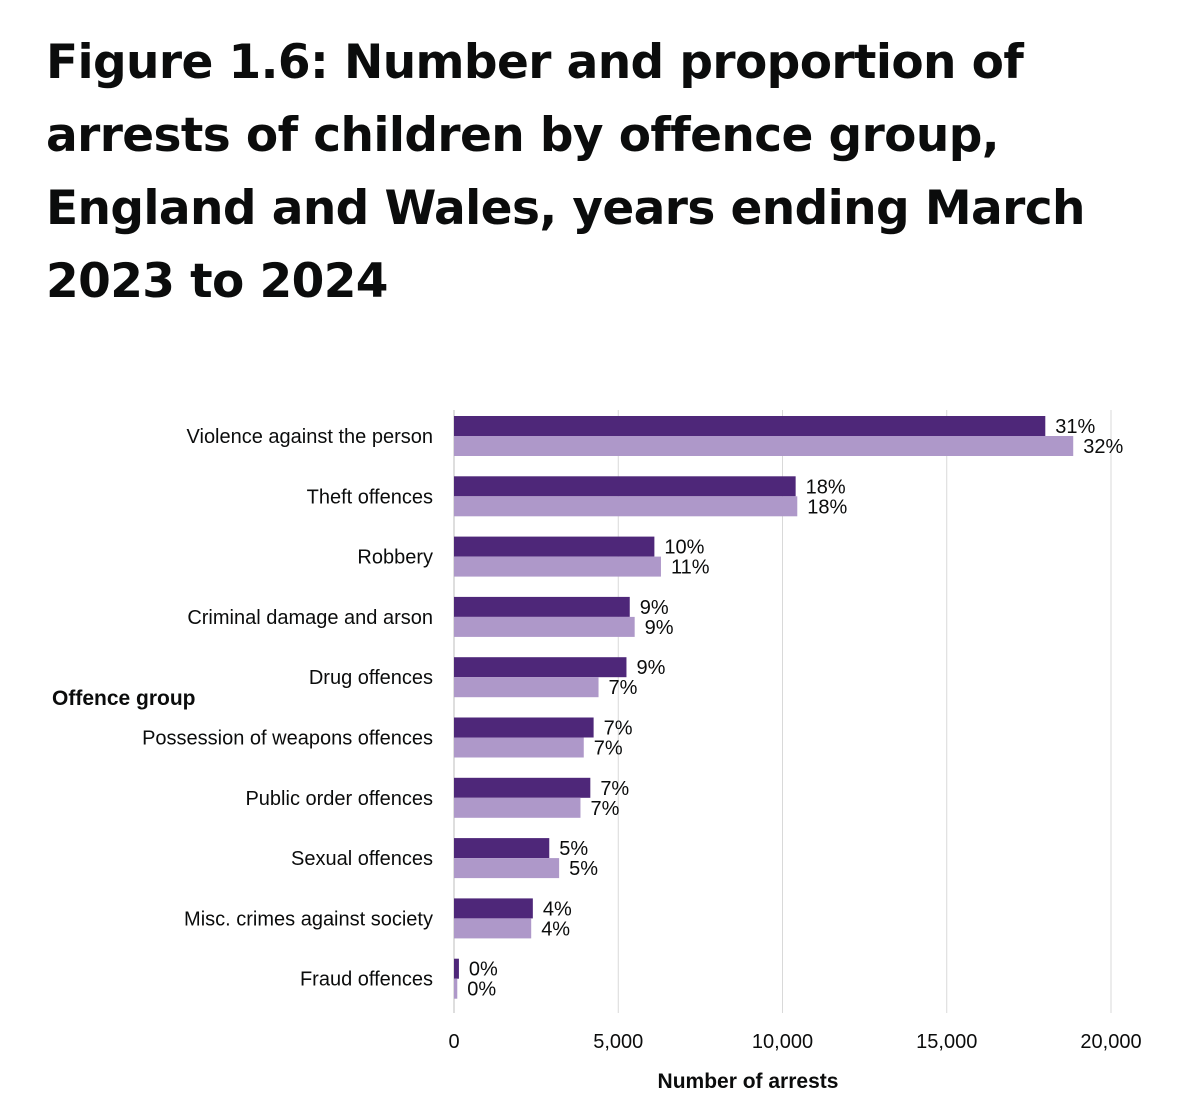 This screenshot has height=1118, width=1200. I want to click on x-tick-label: 0, so click(453, 1042).